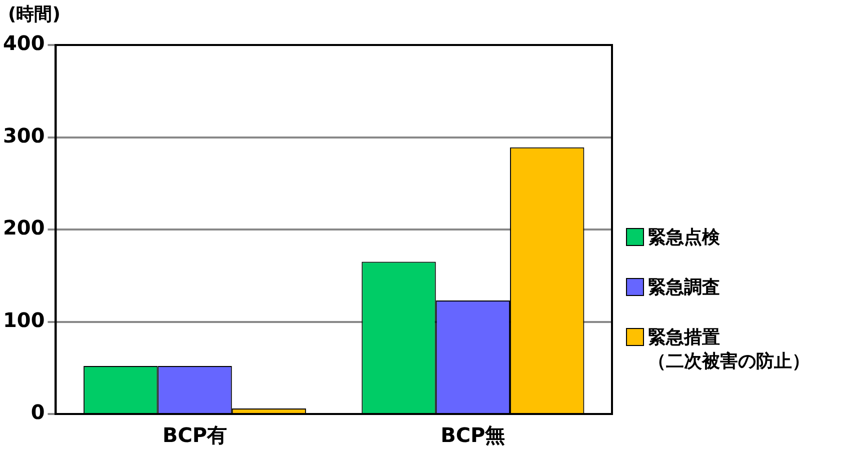 This screenshot has height=452, width=861. What do you see at coordinates (24, 320) in the screenshot?
I see `y-tick-label: 100` at bounding box center [24, 320].